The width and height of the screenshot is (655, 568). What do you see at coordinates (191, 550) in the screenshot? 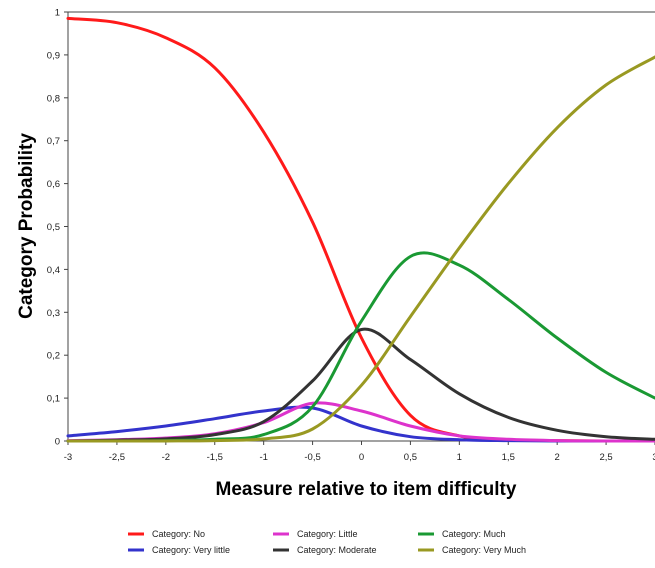
I see `legend-label-very-little: Category: Very little` at bounding box center [191, 550].